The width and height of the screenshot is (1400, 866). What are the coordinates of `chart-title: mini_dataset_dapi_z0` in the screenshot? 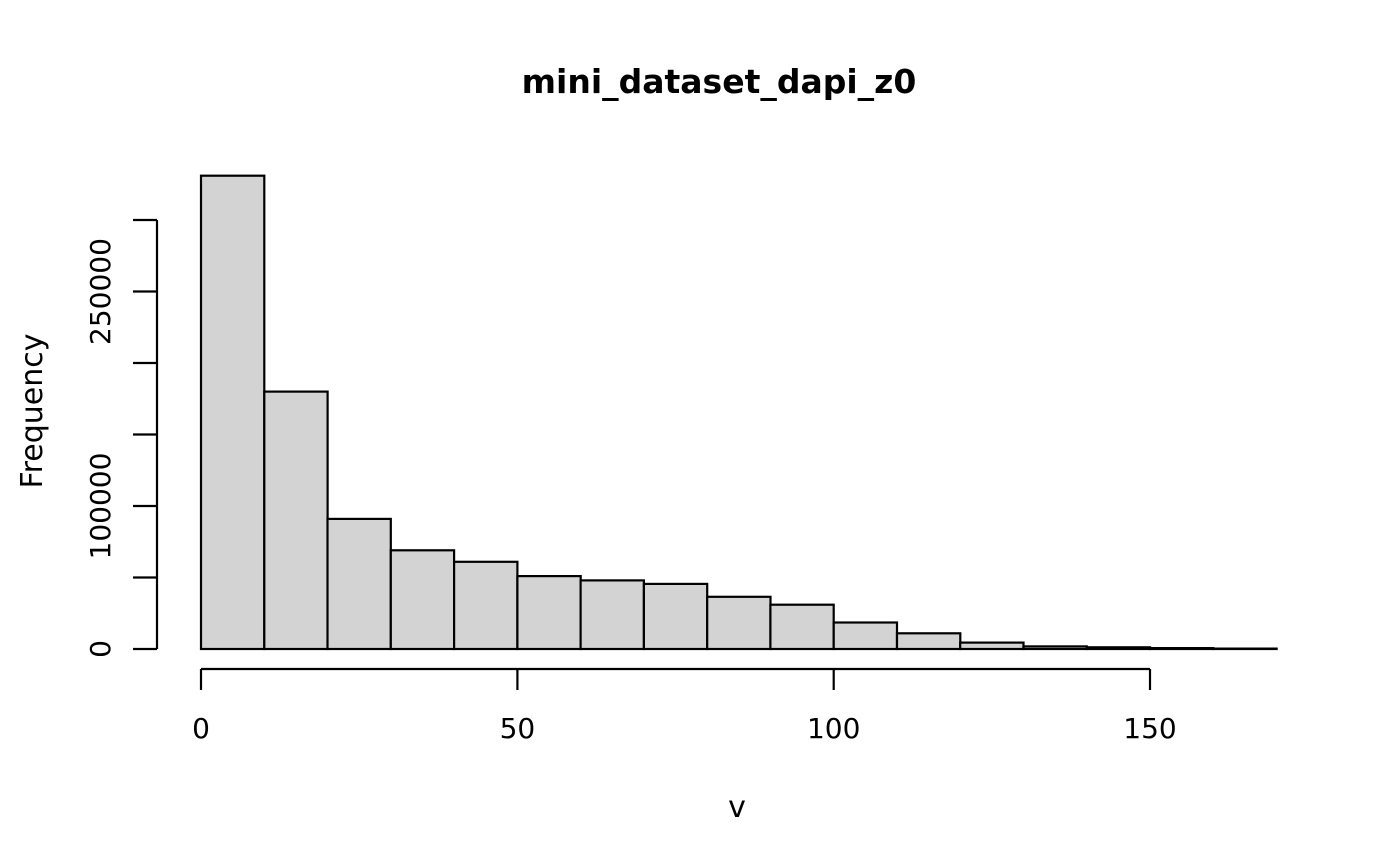 It's located at (719, 81).